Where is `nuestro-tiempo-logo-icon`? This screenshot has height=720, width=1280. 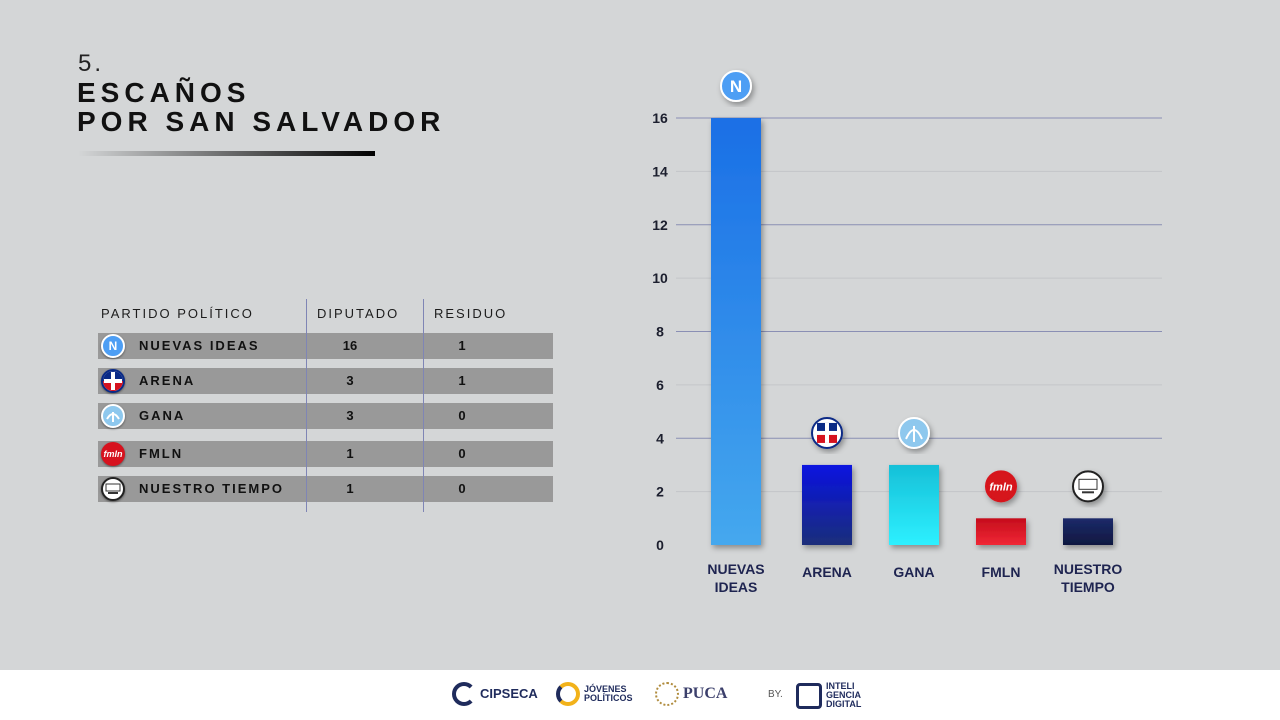
nuestro-tiempo-logo-icon is located at coordinates (1088, 486).